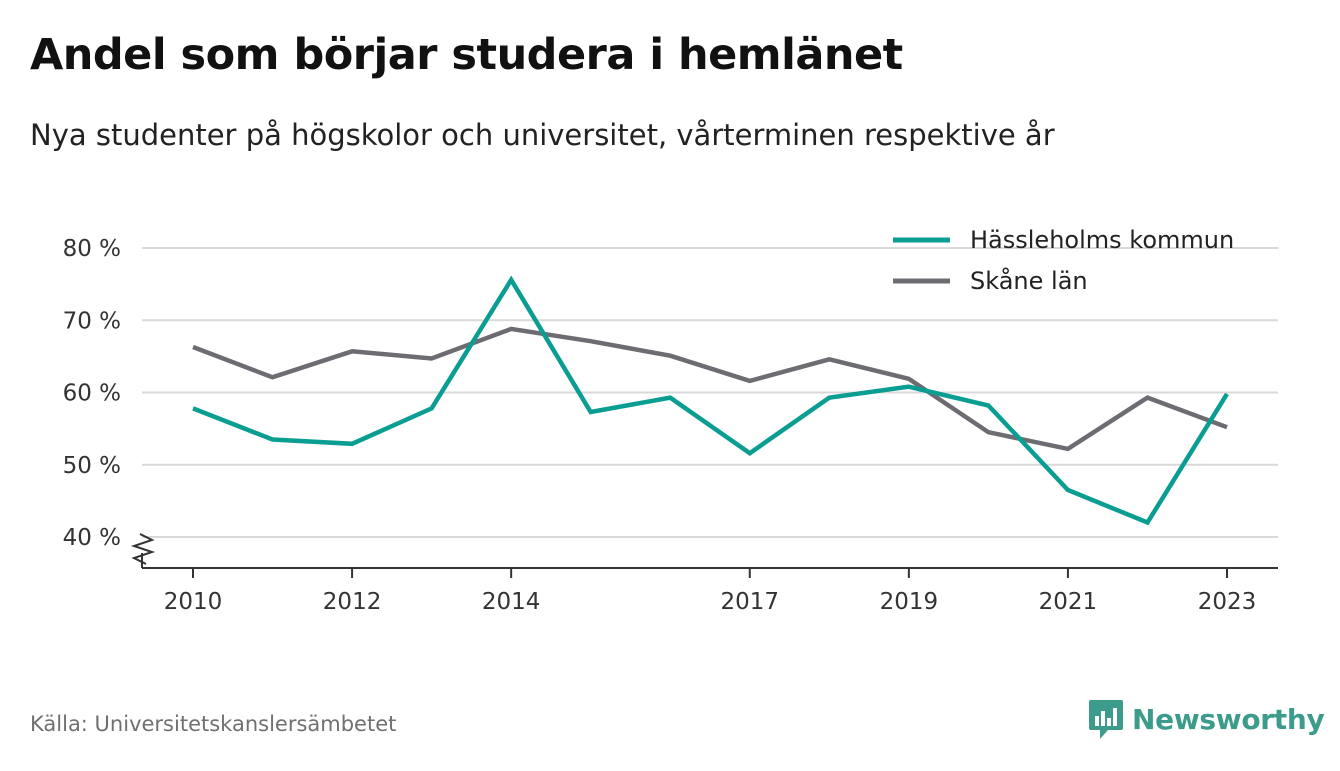 The image size is (1340, 771). I want to click on x-tick-label: 2010, so click(193, 602).